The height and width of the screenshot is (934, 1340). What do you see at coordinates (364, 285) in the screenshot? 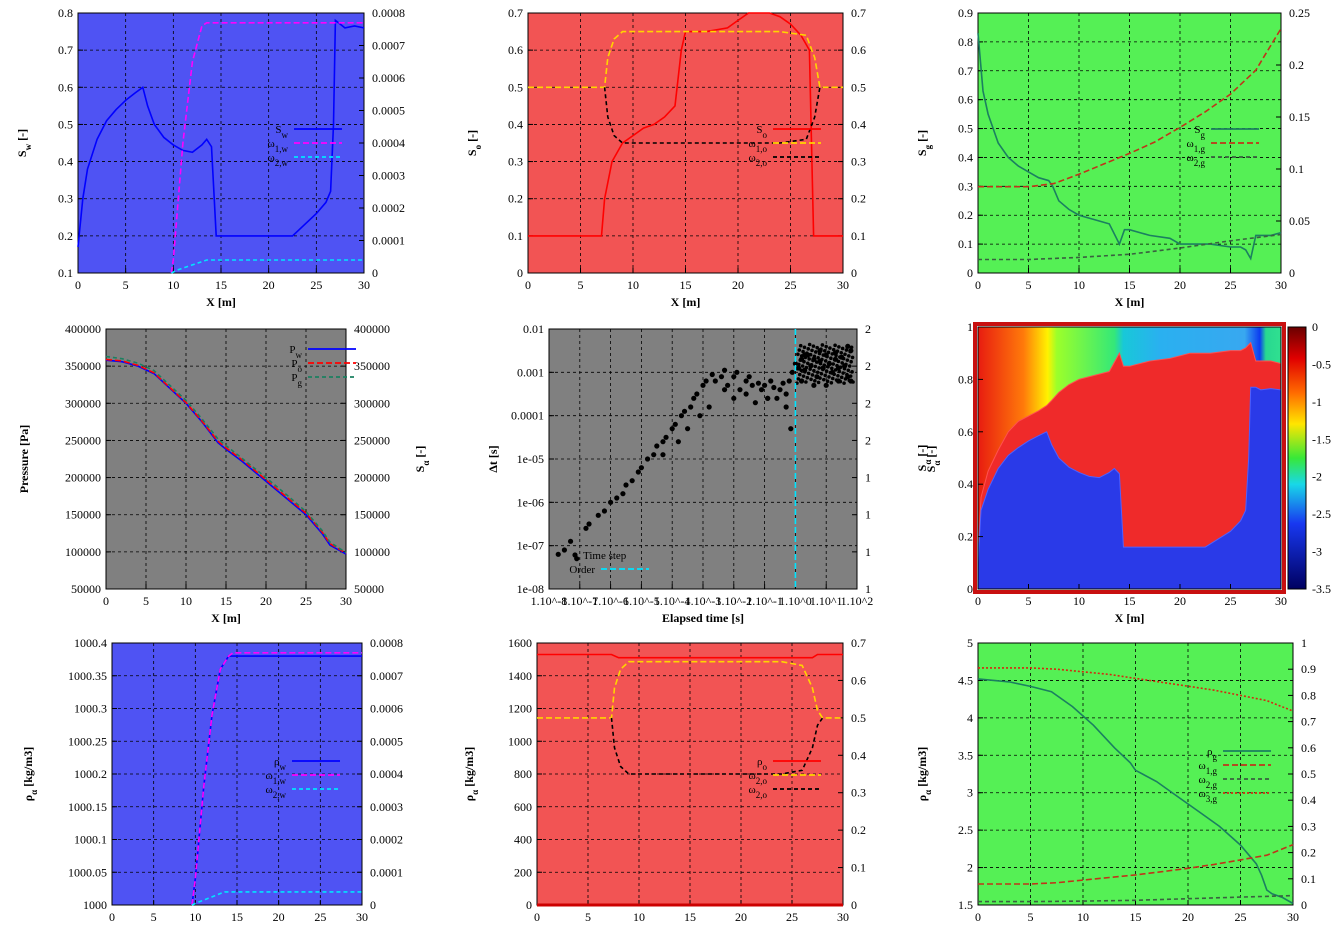
I see `x-tick-label: 30` at bounding box center [364, 285].